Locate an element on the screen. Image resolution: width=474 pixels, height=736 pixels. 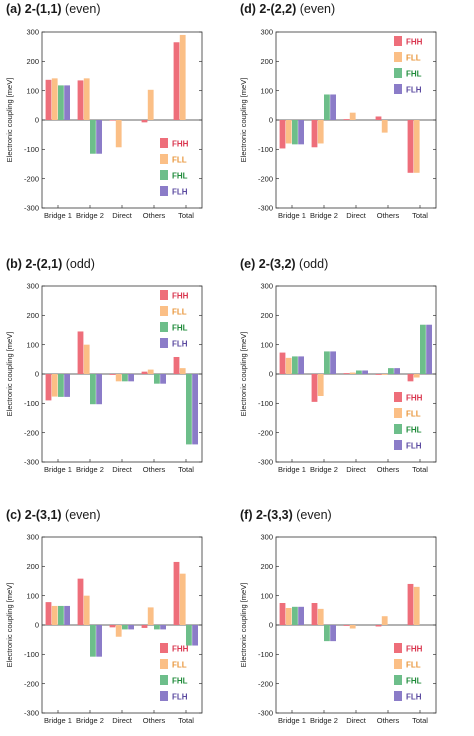
panel-title-main: (d) 2-(2,2) is located at coordinates (270, 9).